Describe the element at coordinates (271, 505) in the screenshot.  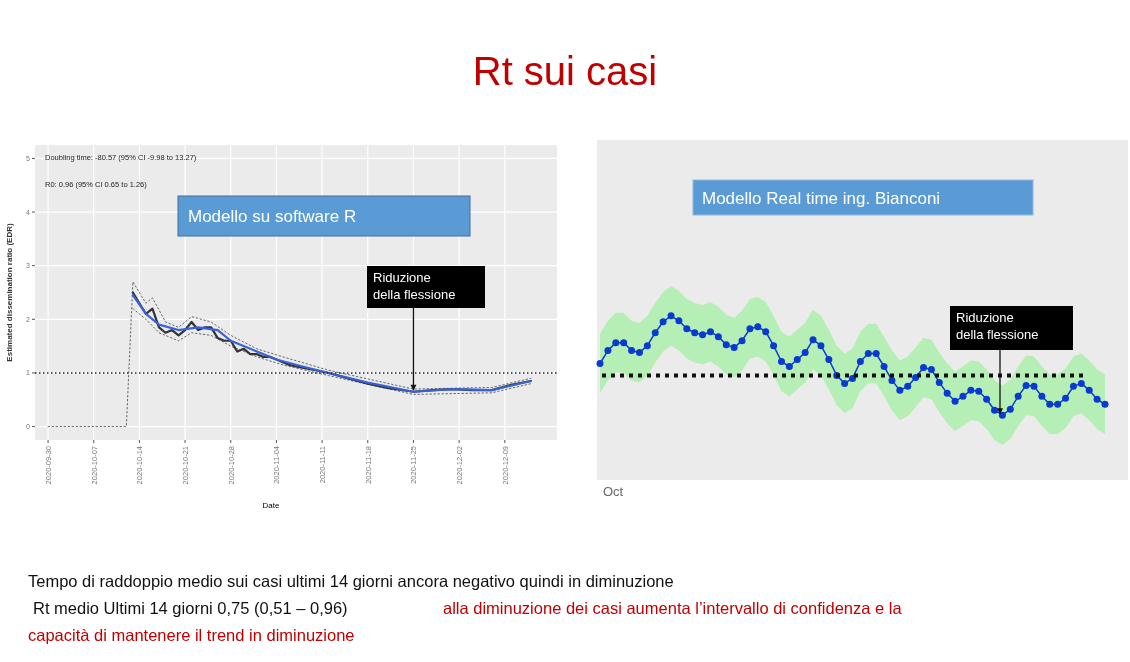
I see `x-axis-title: Date` at that location.